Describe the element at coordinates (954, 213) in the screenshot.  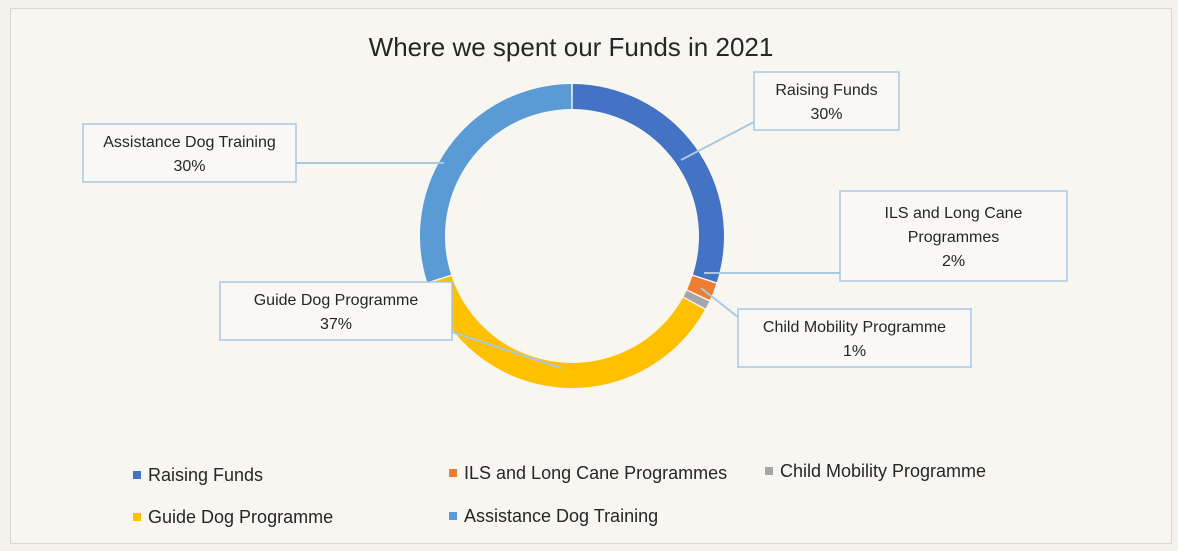
I see `data-label-name: ILS and Long Cane` at that location.